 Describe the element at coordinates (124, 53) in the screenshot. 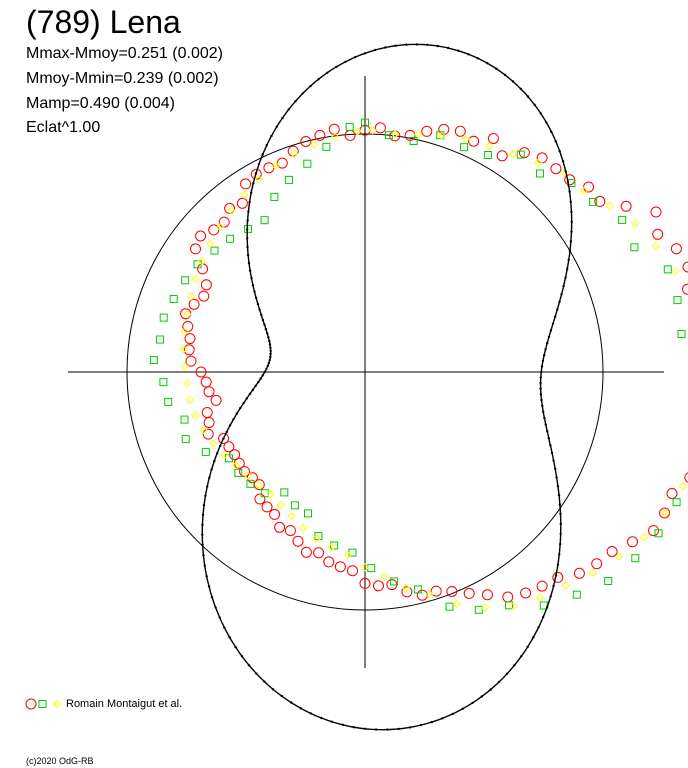

I see `stat-mmax-mmoy: Mmax-Mmoy=0.251 (0.002)` at that location.